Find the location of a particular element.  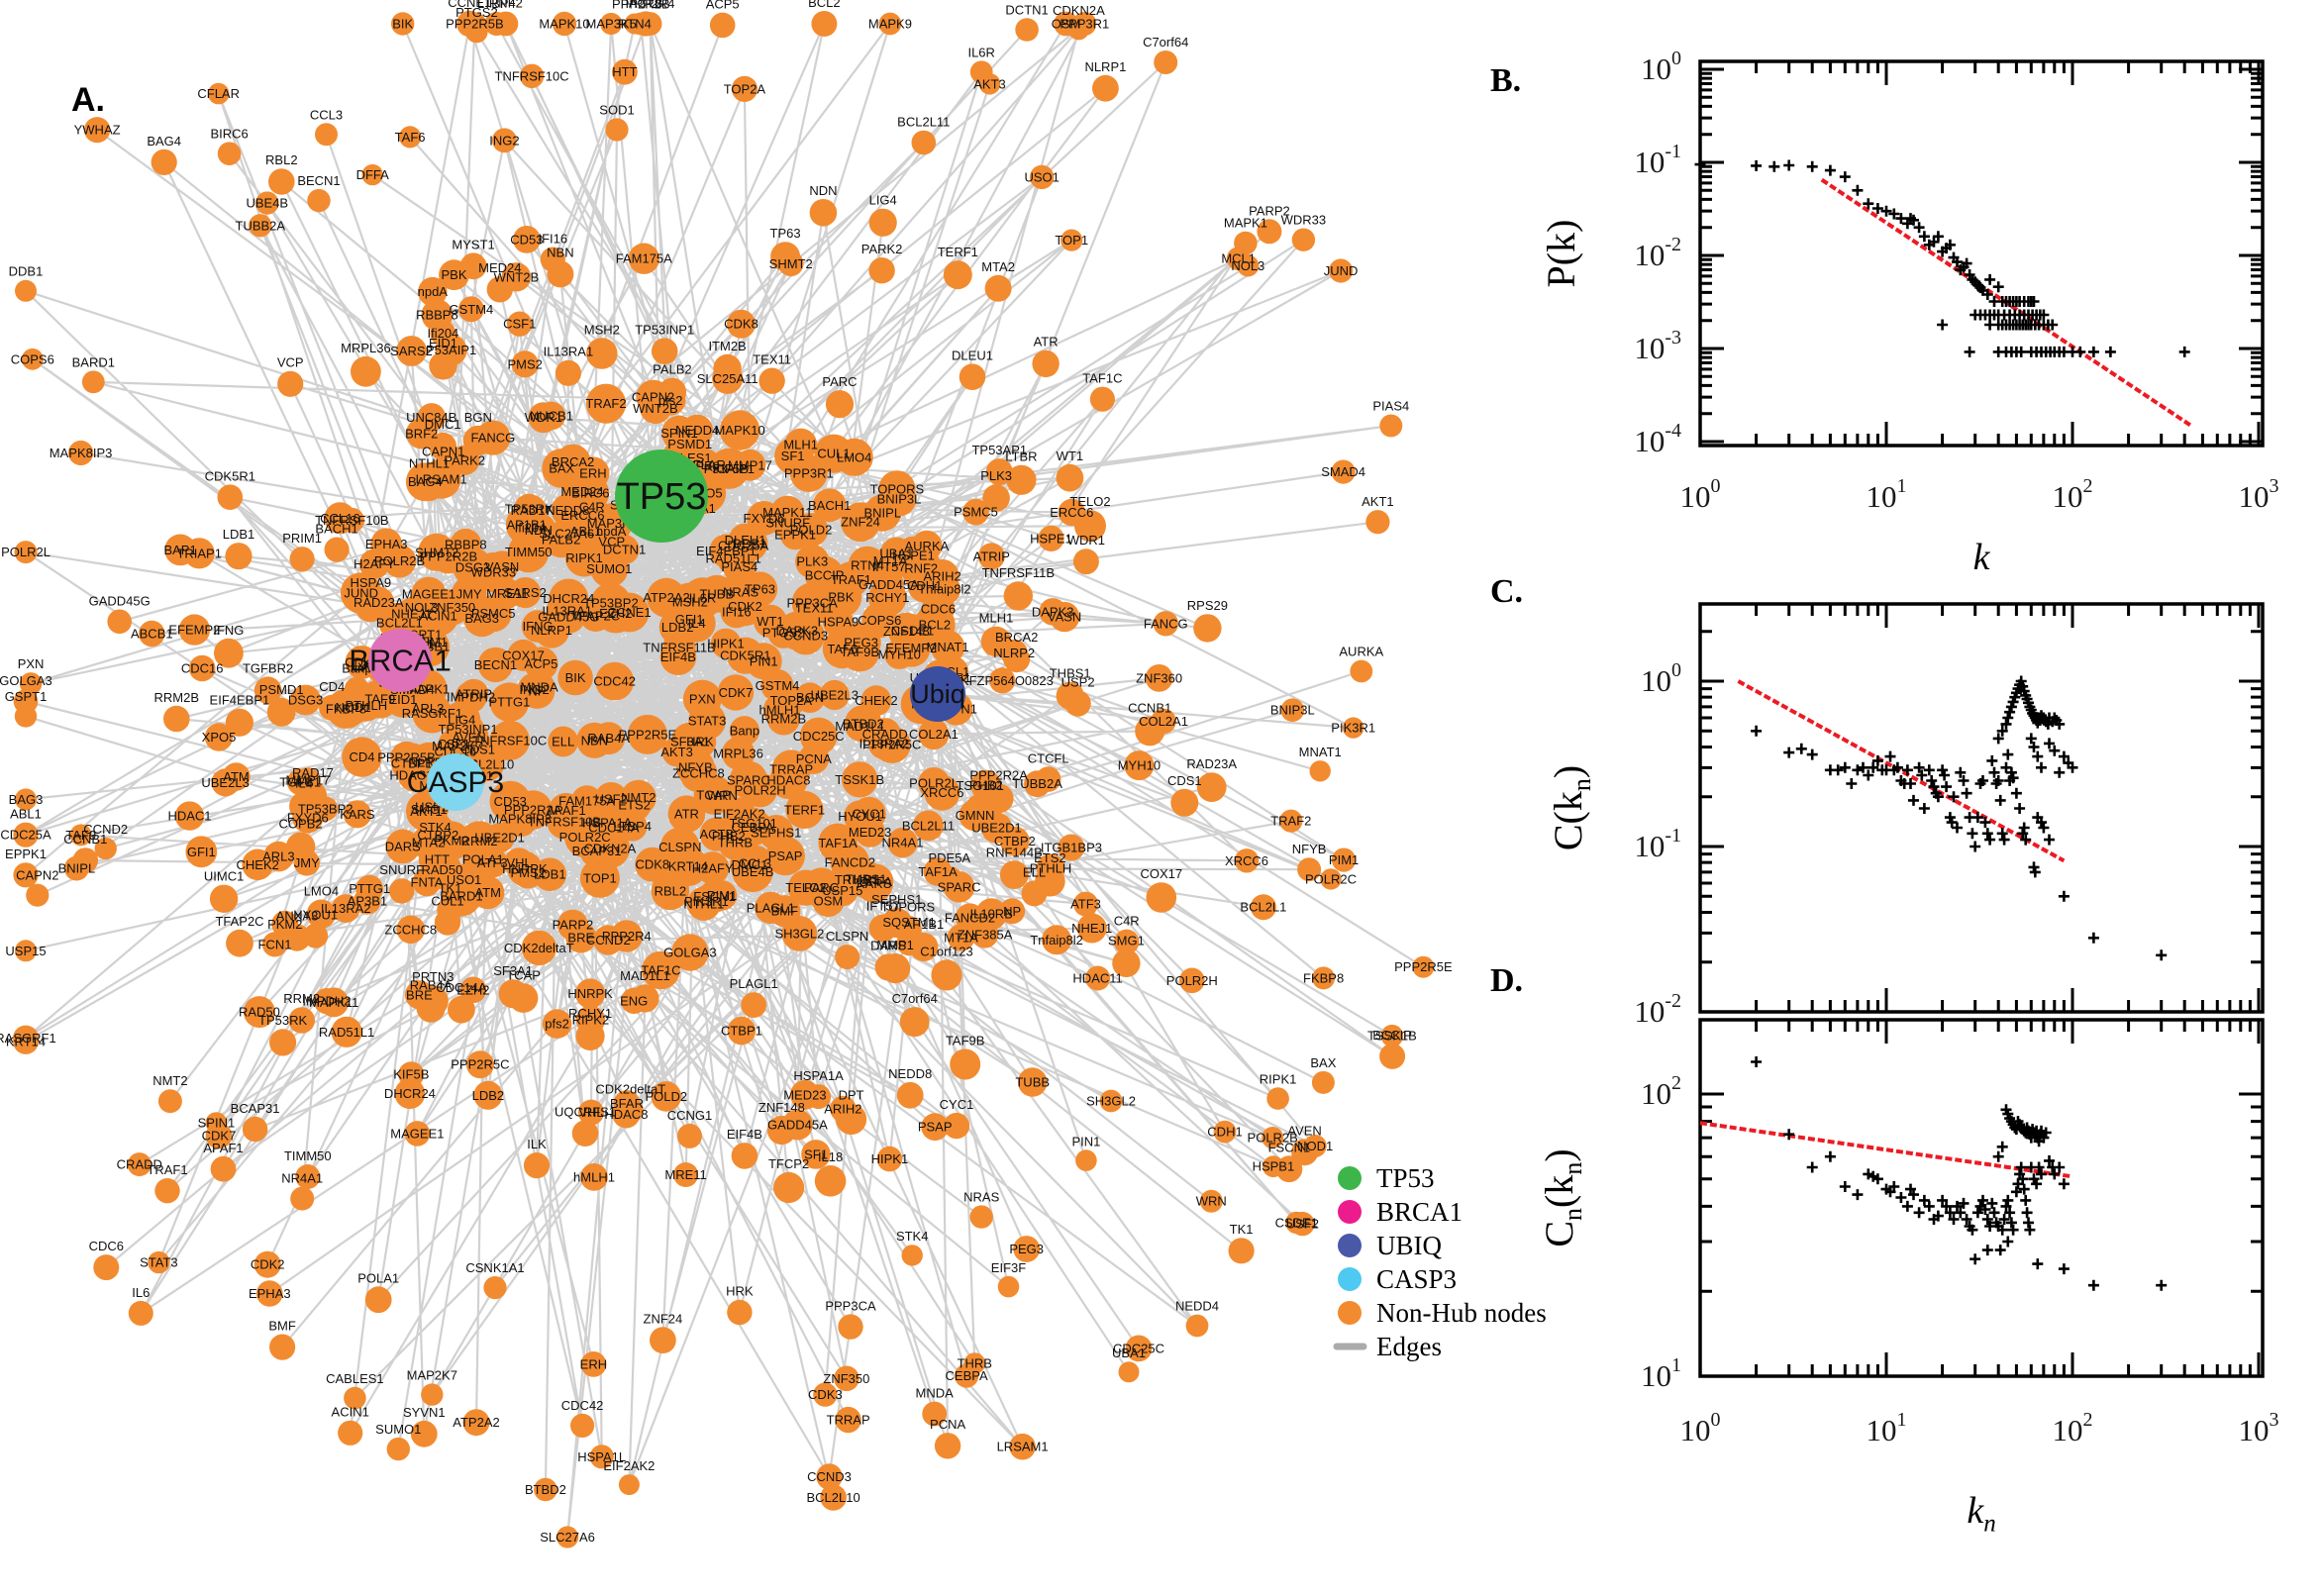

gene-label: BNIP3L is located at coordinates (899, 499).